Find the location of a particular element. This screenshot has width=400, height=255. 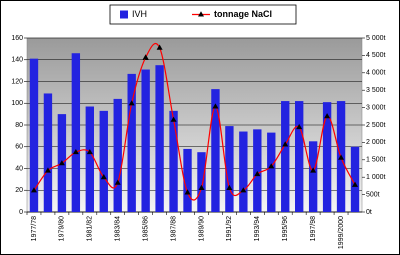

y-tick-label: 80 is located at coordinates (19, 125).